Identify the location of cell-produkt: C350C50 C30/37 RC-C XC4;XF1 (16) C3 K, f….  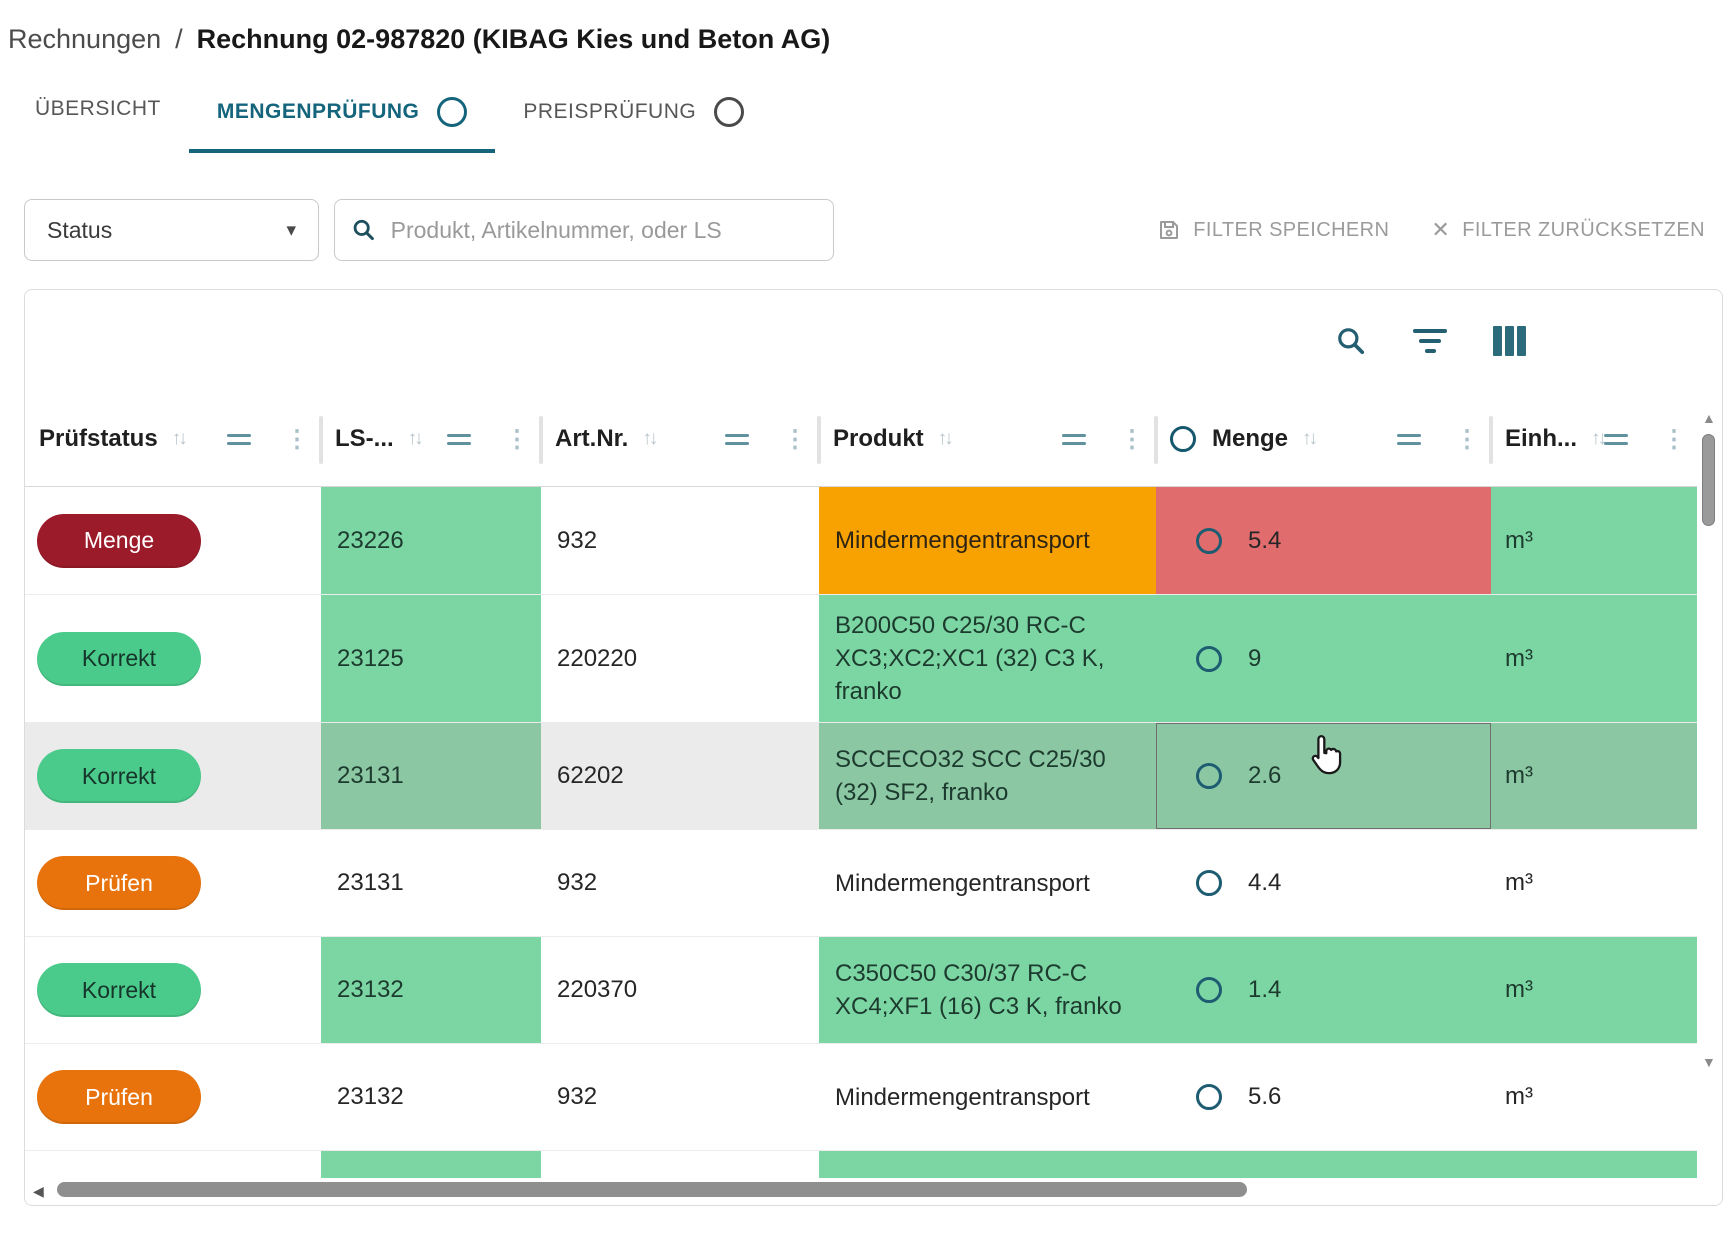
(987, 990).